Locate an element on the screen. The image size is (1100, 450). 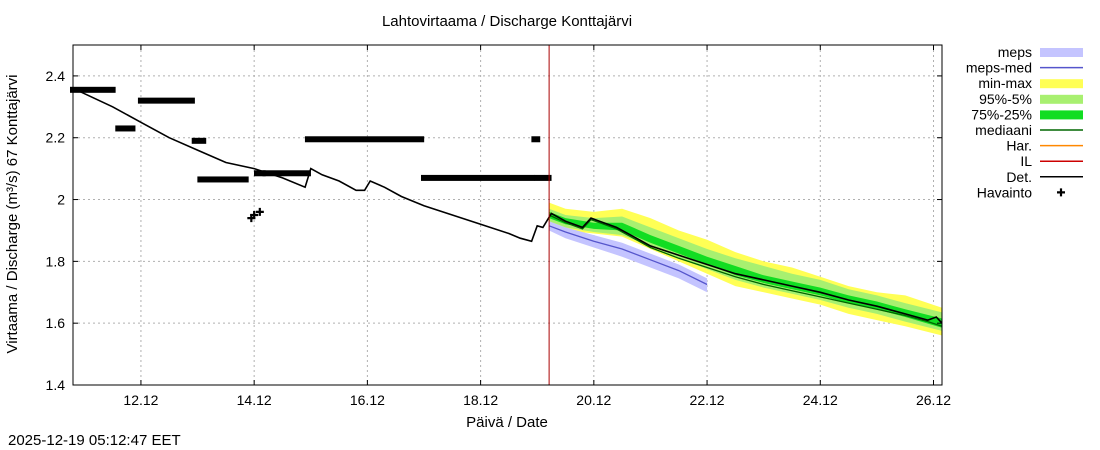
y-tick-label: 2 is located at coordinates (61, 200).